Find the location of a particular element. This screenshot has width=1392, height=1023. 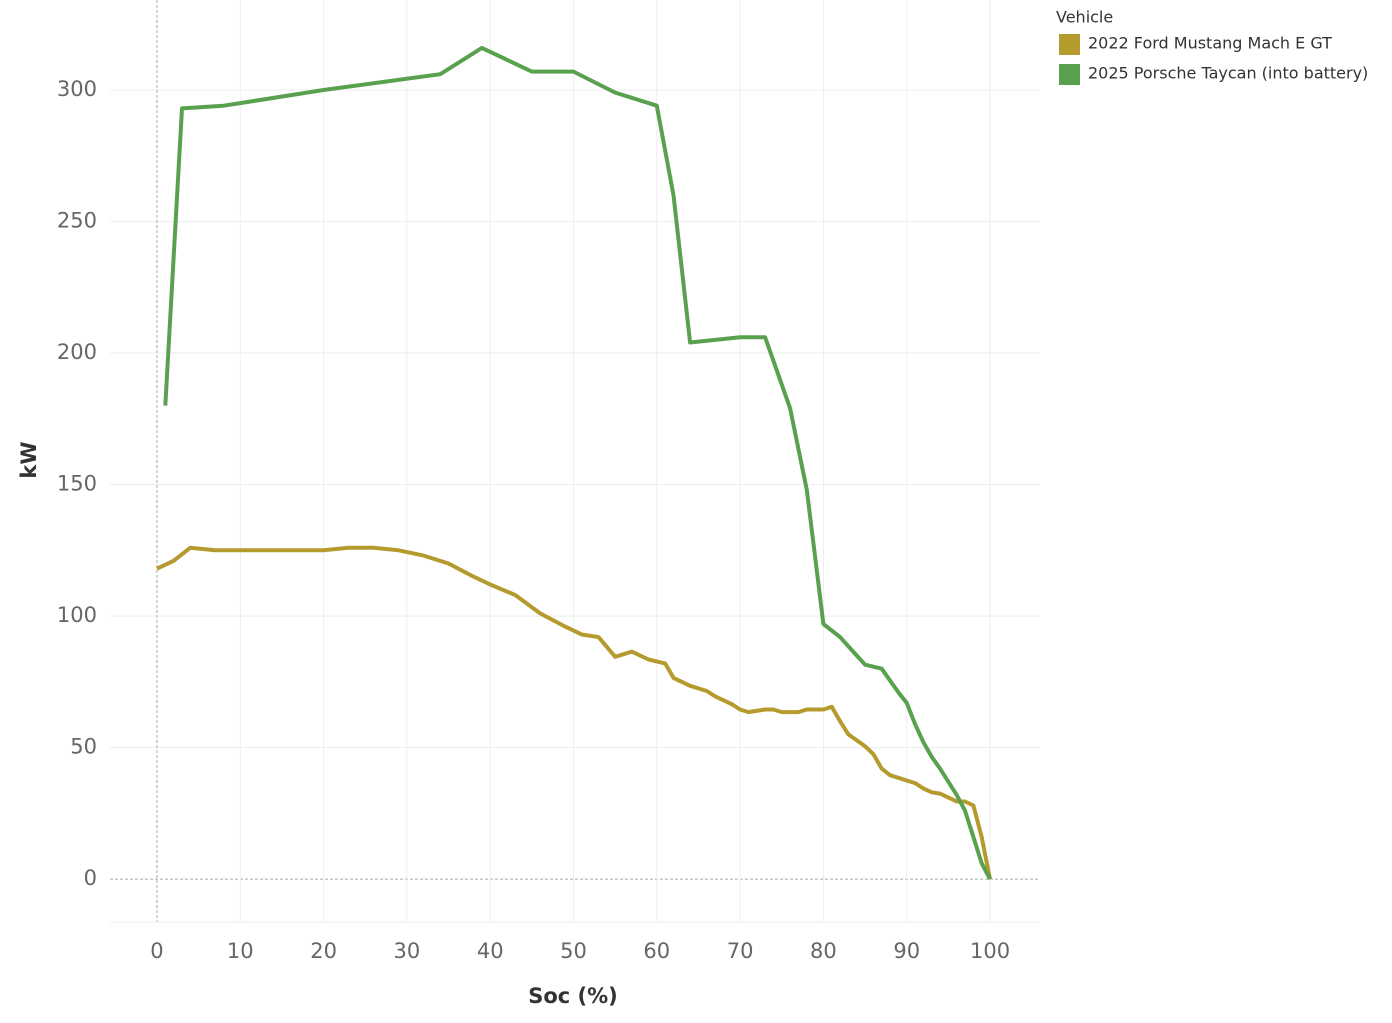

y-tick-label: 250 is located at coordinates (77, 220).